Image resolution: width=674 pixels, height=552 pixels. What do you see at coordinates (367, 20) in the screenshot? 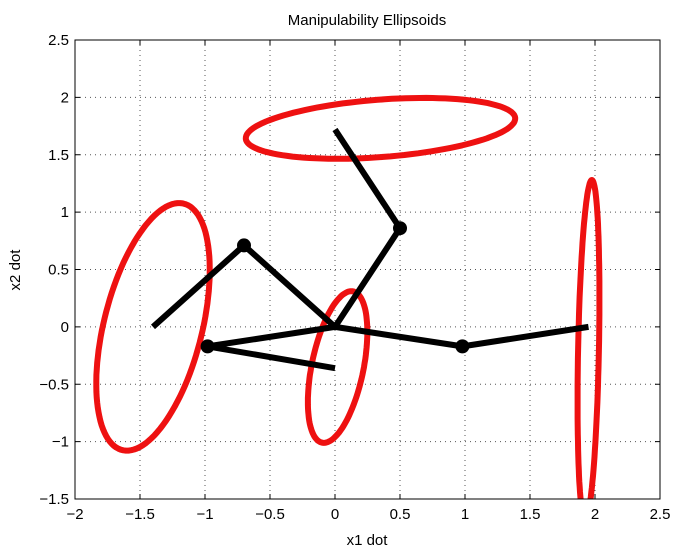
I see `chart-title: Manipulability Ellipsoids` at bounding box center [367, 20].